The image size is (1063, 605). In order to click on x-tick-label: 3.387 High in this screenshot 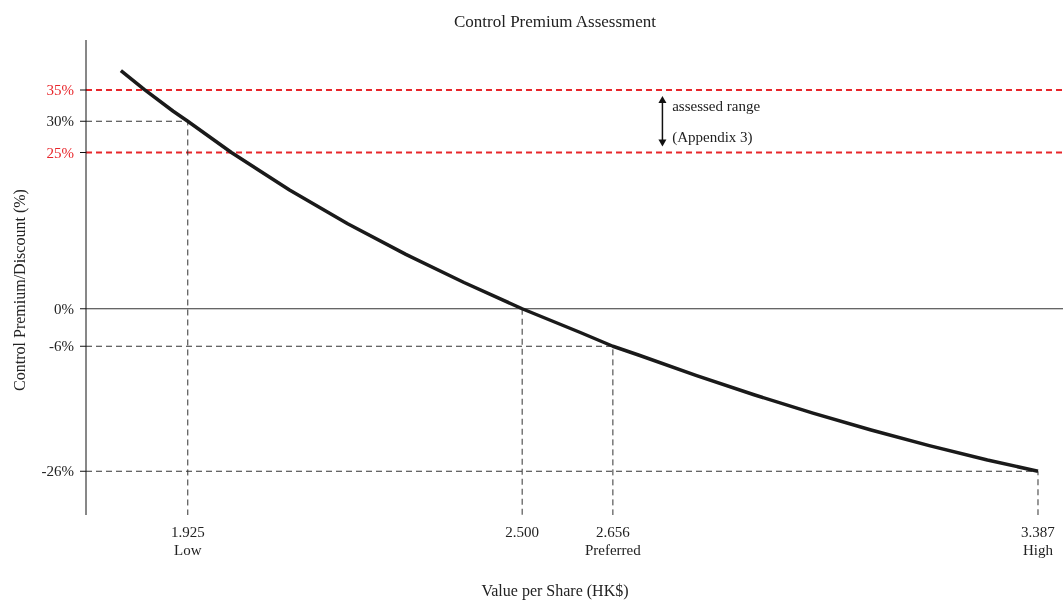, I will do `click(1038, 541)`.